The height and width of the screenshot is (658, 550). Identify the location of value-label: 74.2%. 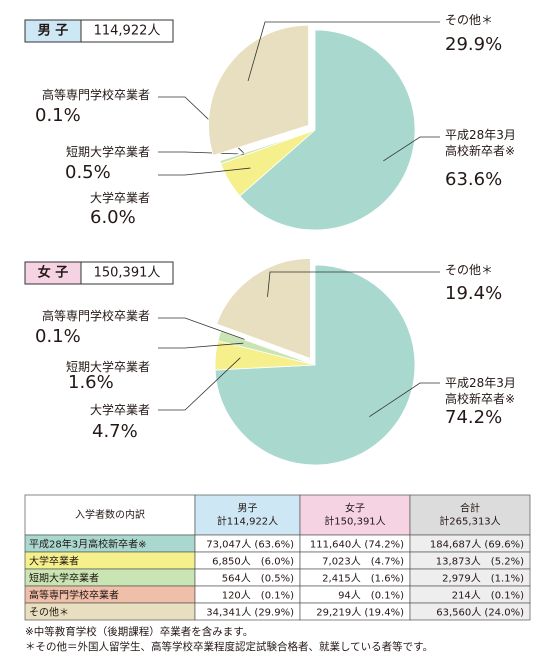
(473, 417).